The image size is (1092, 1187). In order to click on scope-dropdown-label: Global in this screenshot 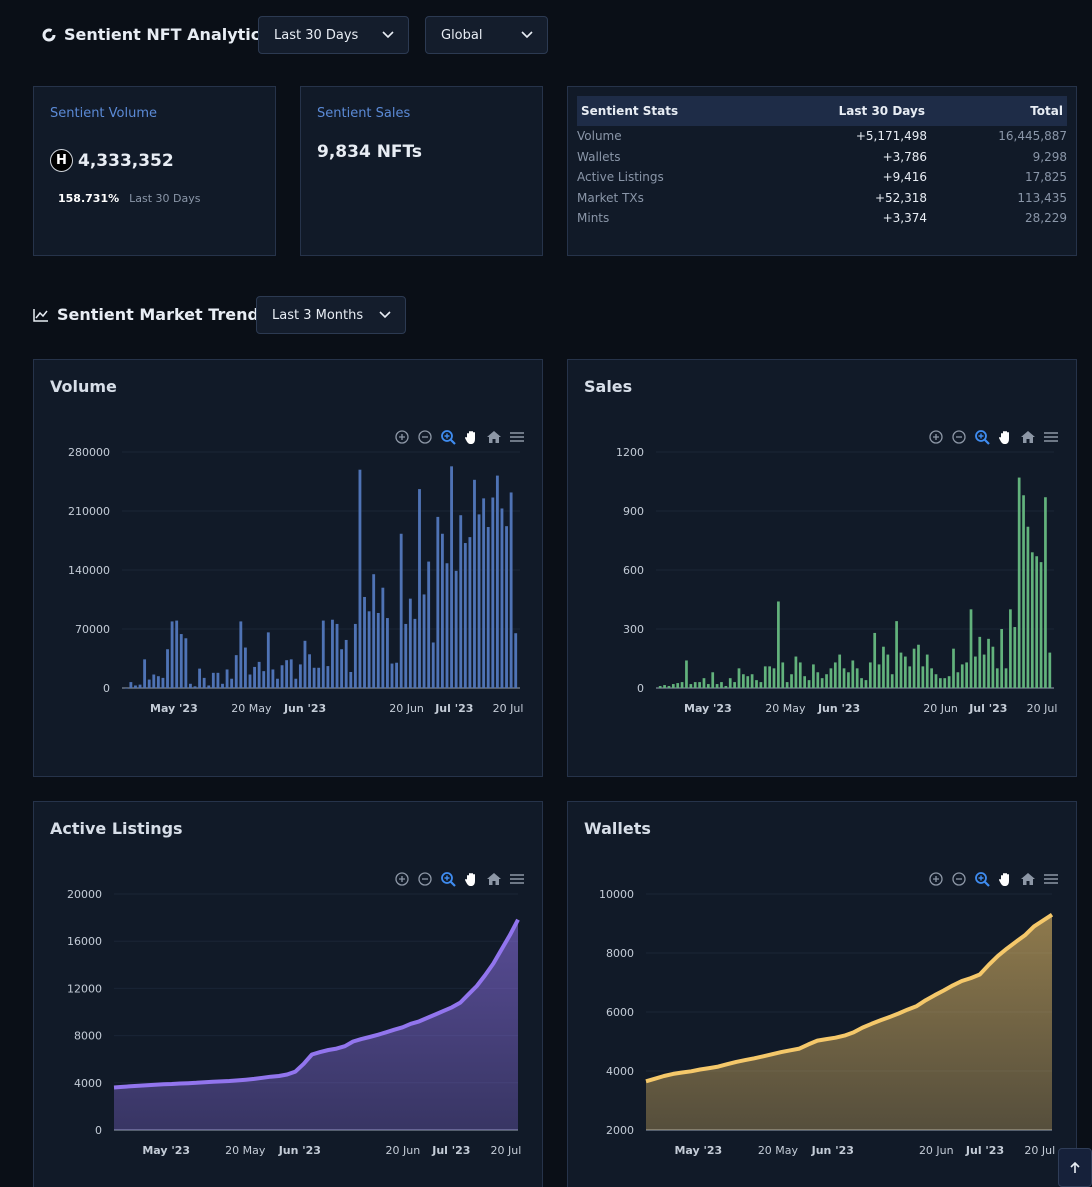, I will do `click(462, 35)`.